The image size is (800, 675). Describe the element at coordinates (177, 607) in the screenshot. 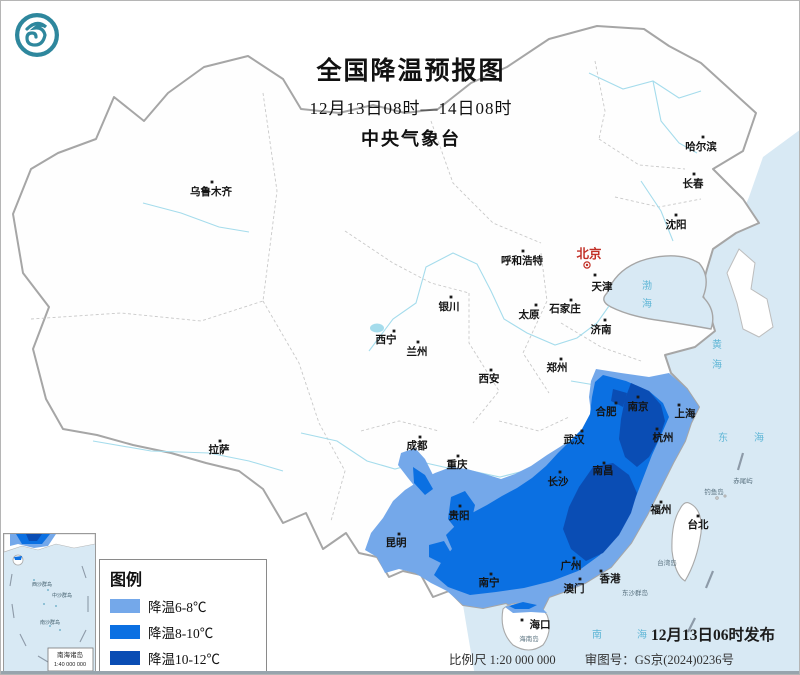

I see `legend-label: 降温6-8℃` at that location.